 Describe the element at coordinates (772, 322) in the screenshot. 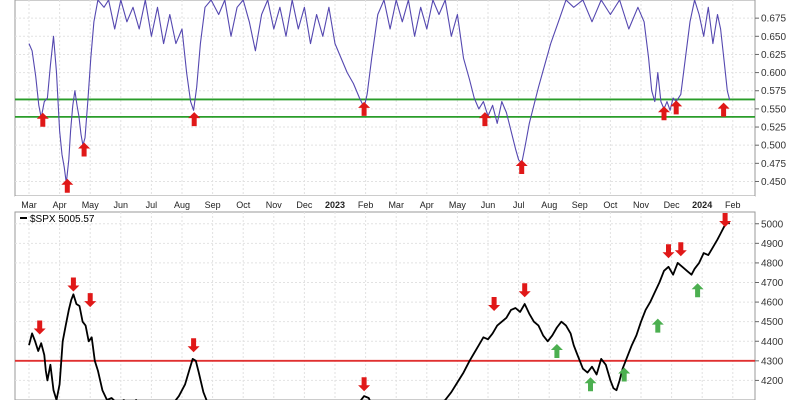

I see `bottom-ytick-label: 4500` at that location.